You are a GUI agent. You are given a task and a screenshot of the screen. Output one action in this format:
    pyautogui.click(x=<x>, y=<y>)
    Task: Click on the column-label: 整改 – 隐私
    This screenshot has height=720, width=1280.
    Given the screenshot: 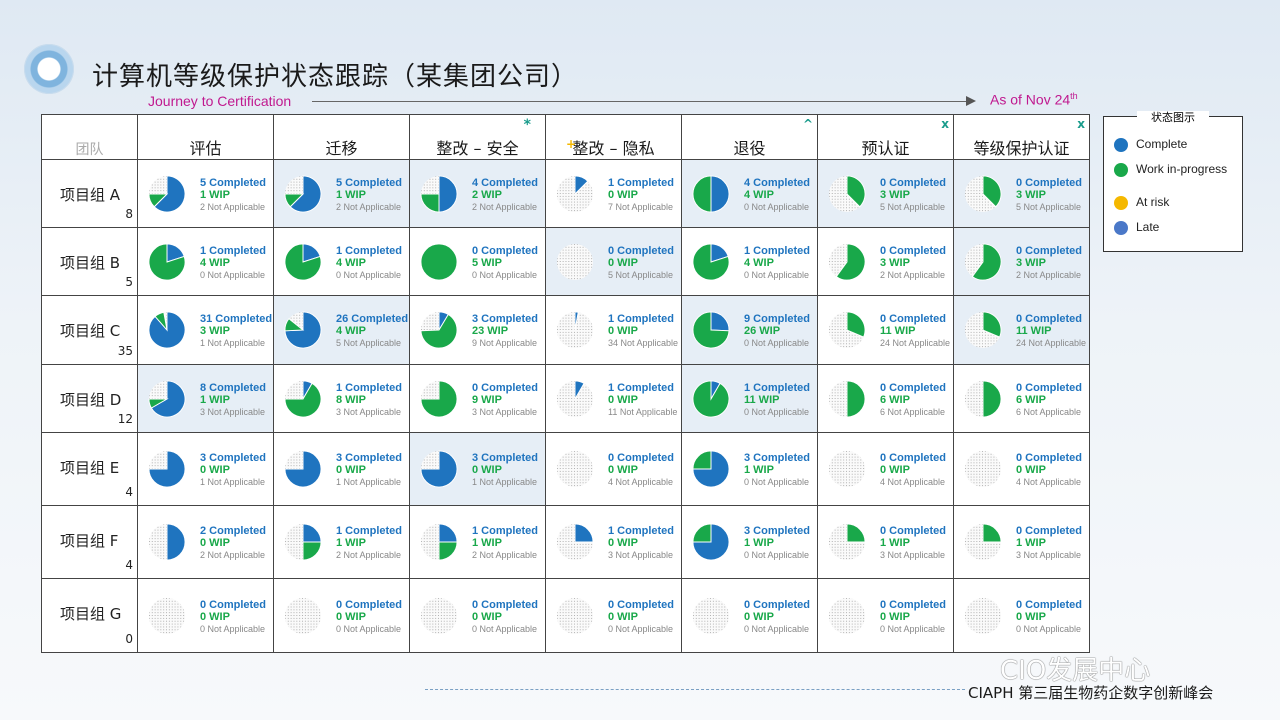 What is the action you would take?
    pyautogui.click(x=613, y=148)
    